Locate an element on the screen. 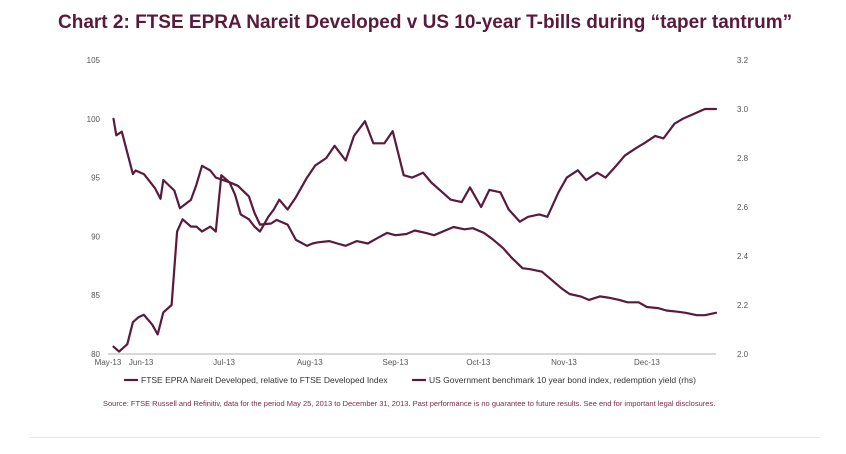  right-tick-label: 2.2 is located at coordinates (743, 305).